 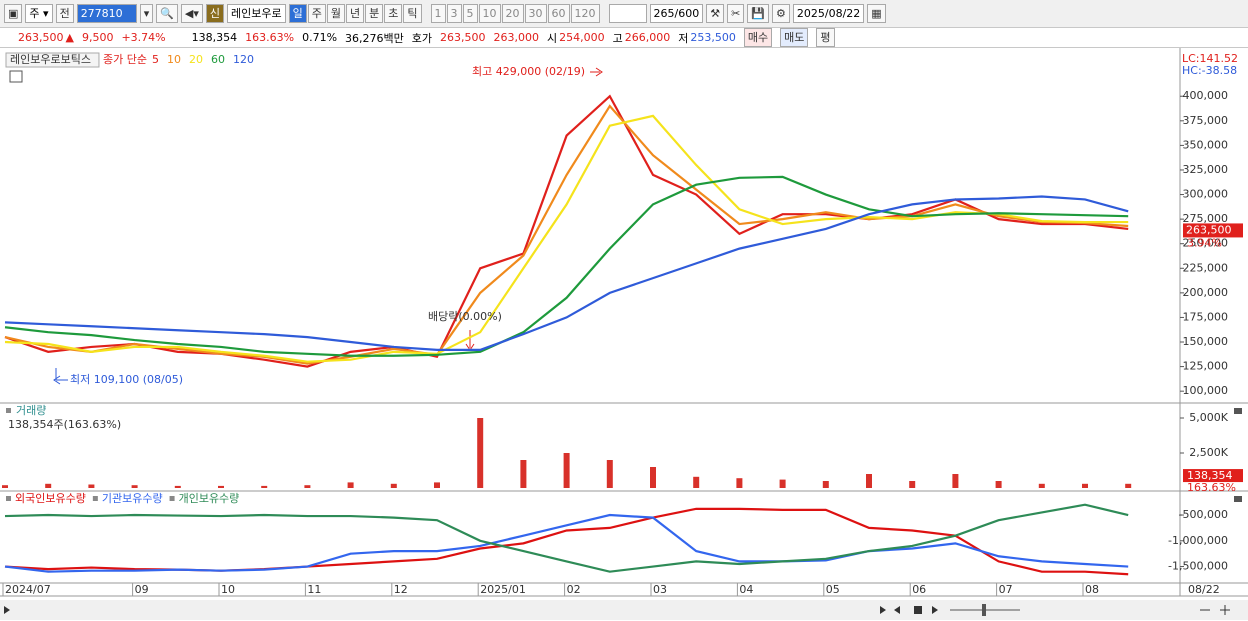 I want to click on calendar-button: ▦, so click(x=876, y=13).